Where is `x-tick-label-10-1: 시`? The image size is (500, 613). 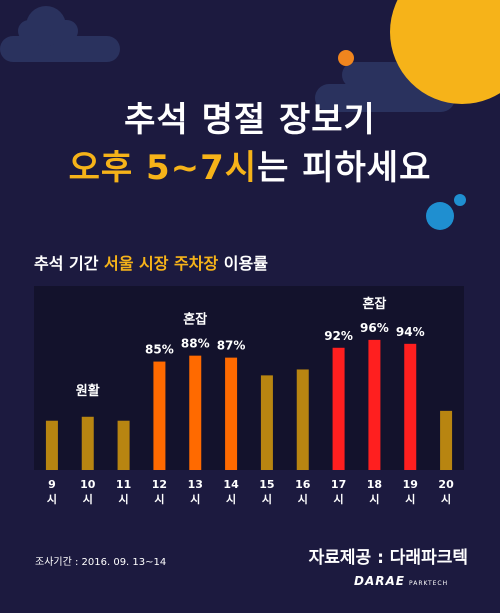 x-tick-label-10-1: 시 is located at coordinates (410, 499).